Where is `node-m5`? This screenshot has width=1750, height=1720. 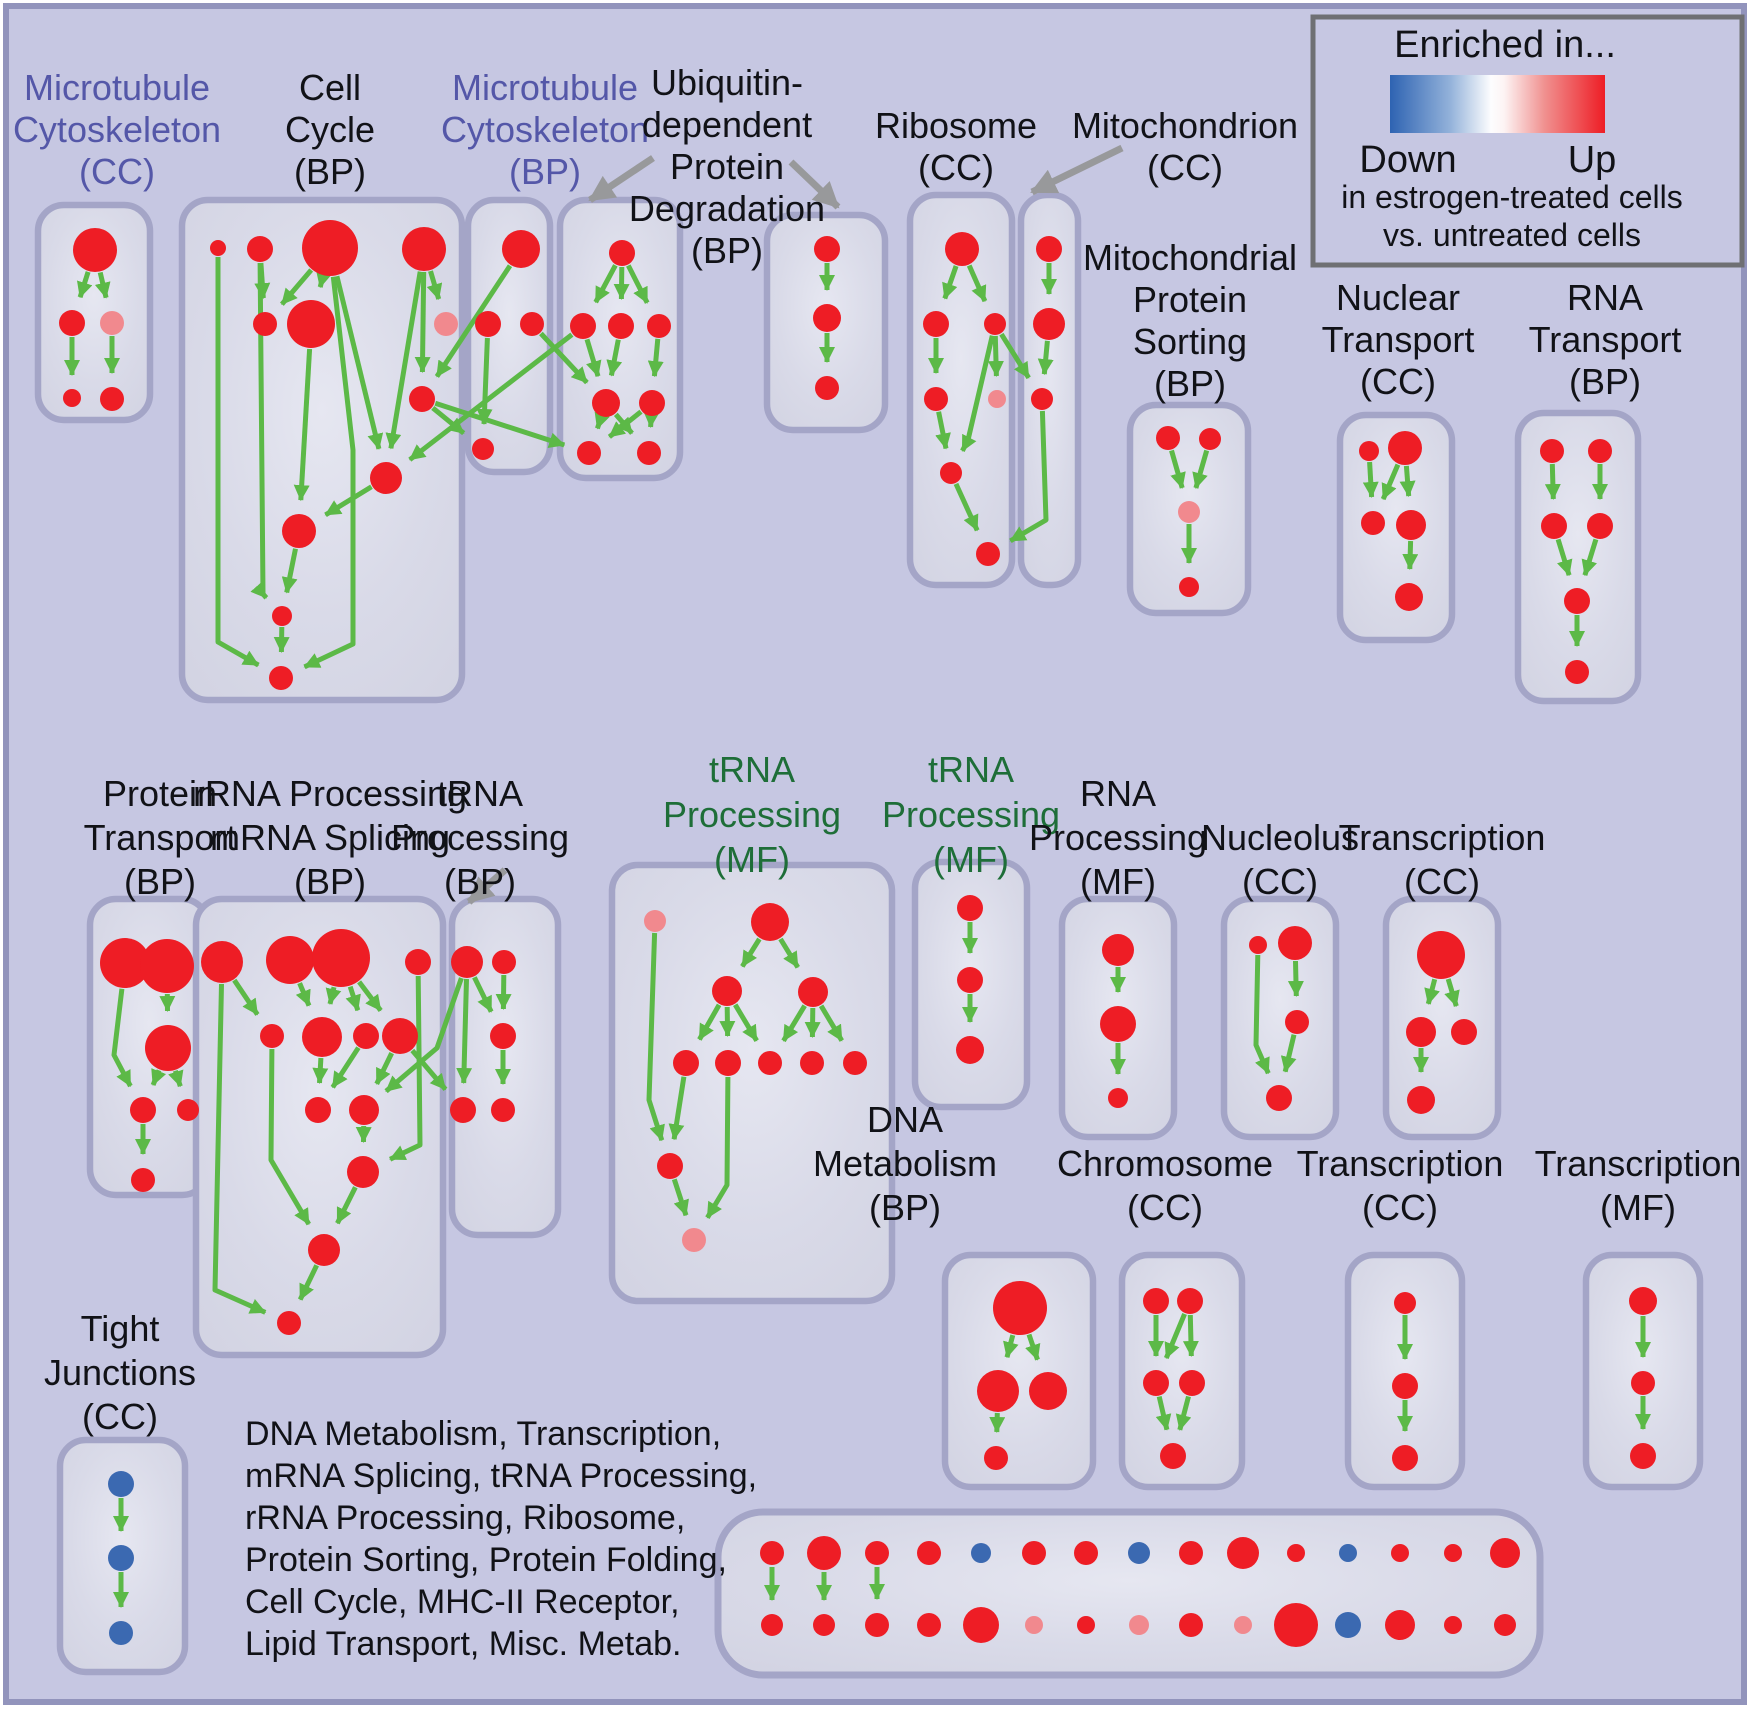
node-m5 is located at coordinates (112, 399).